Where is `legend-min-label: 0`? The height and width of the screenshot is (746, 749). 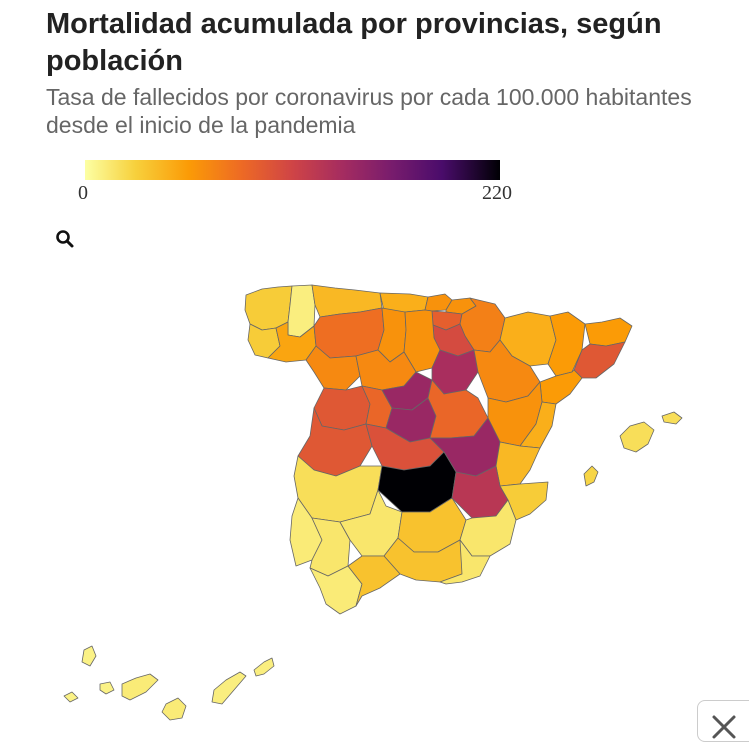 legend-min-label: 0 is located at coordinates (83, 193).